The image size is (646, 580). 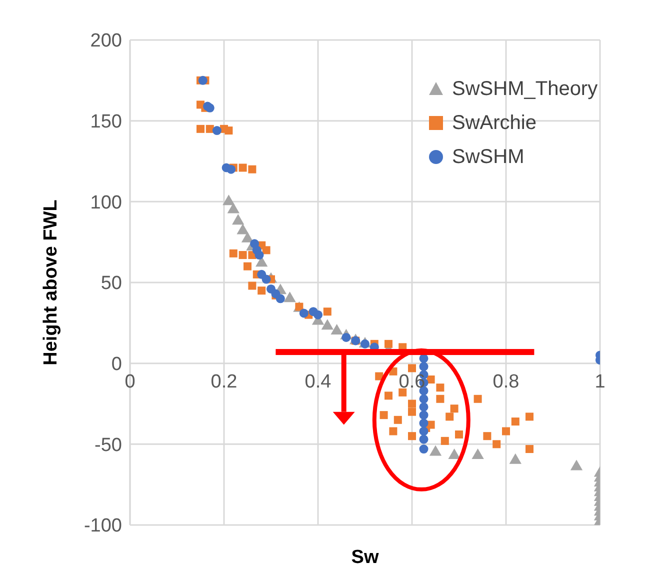 I want to click on y-axis-title: Height above FWL, so click(x=51, y=282).